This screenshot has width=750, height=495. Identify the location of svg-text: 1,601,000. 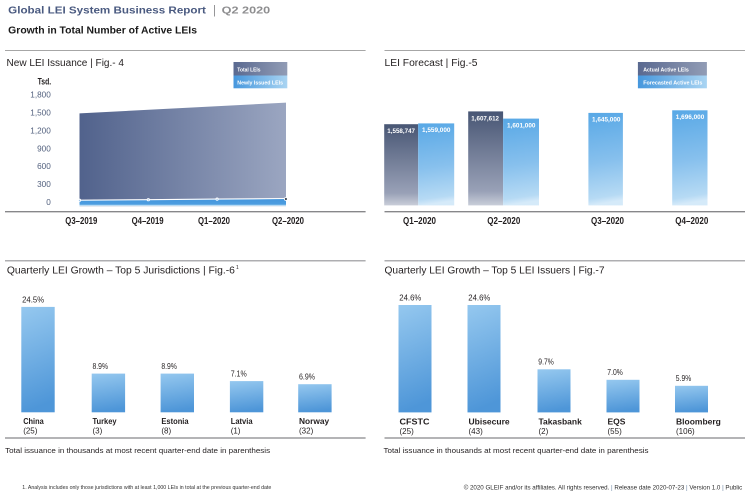
(521, 126).